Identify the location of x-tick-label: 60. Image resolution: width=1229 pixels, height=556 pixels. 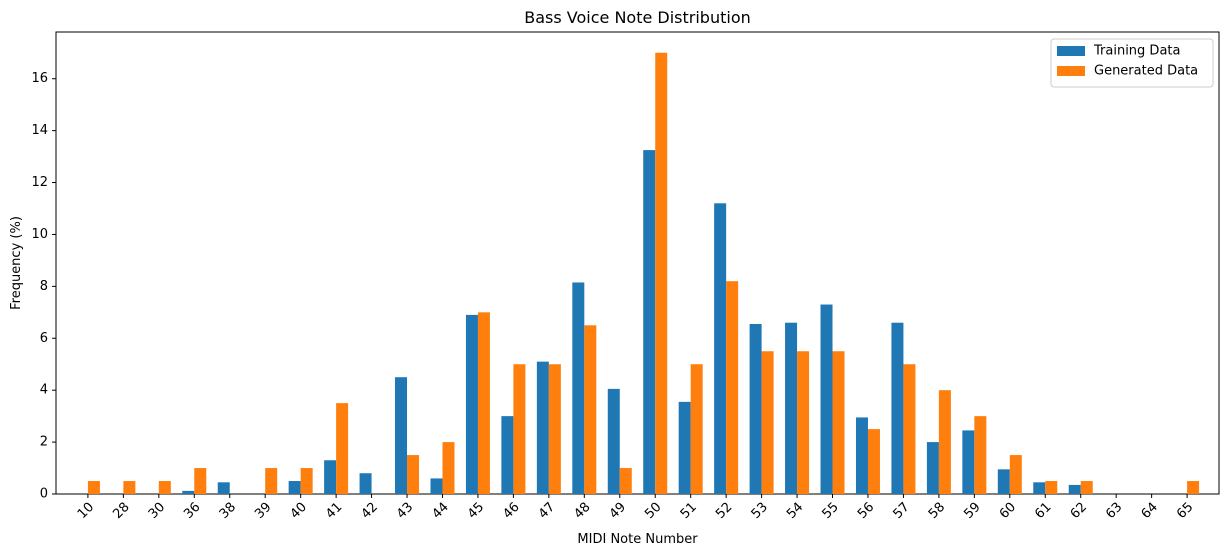
(1008, 511).